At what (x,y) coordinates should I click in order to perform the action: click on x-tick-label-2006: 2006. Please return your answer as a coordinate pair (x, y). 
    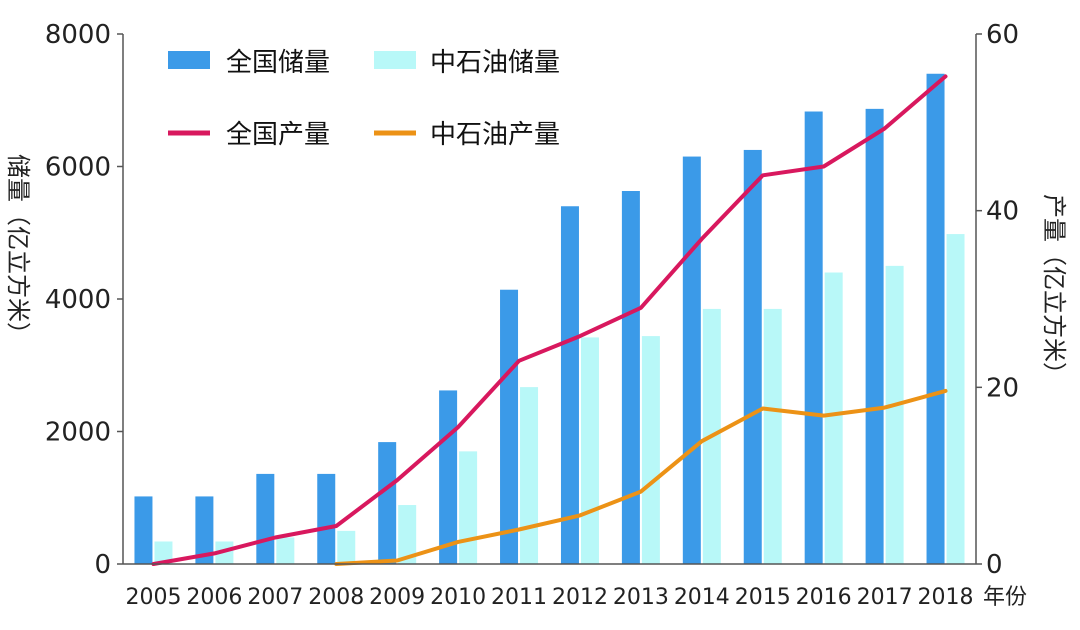
    Looking at the image, I should click on (214, 597).